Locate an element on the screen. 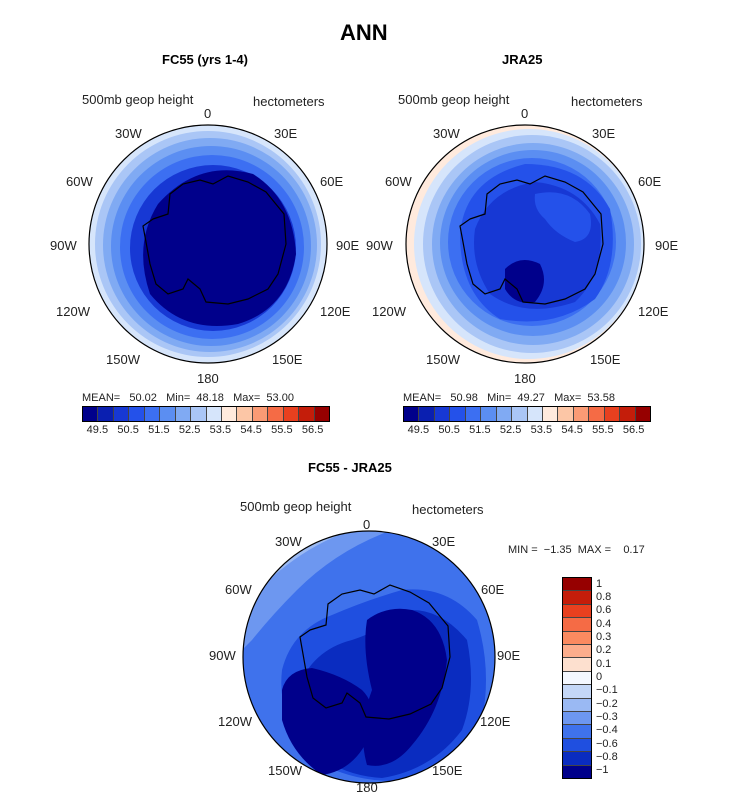  panel2-lon-120w: 120W is located at coordinates (389, 311).